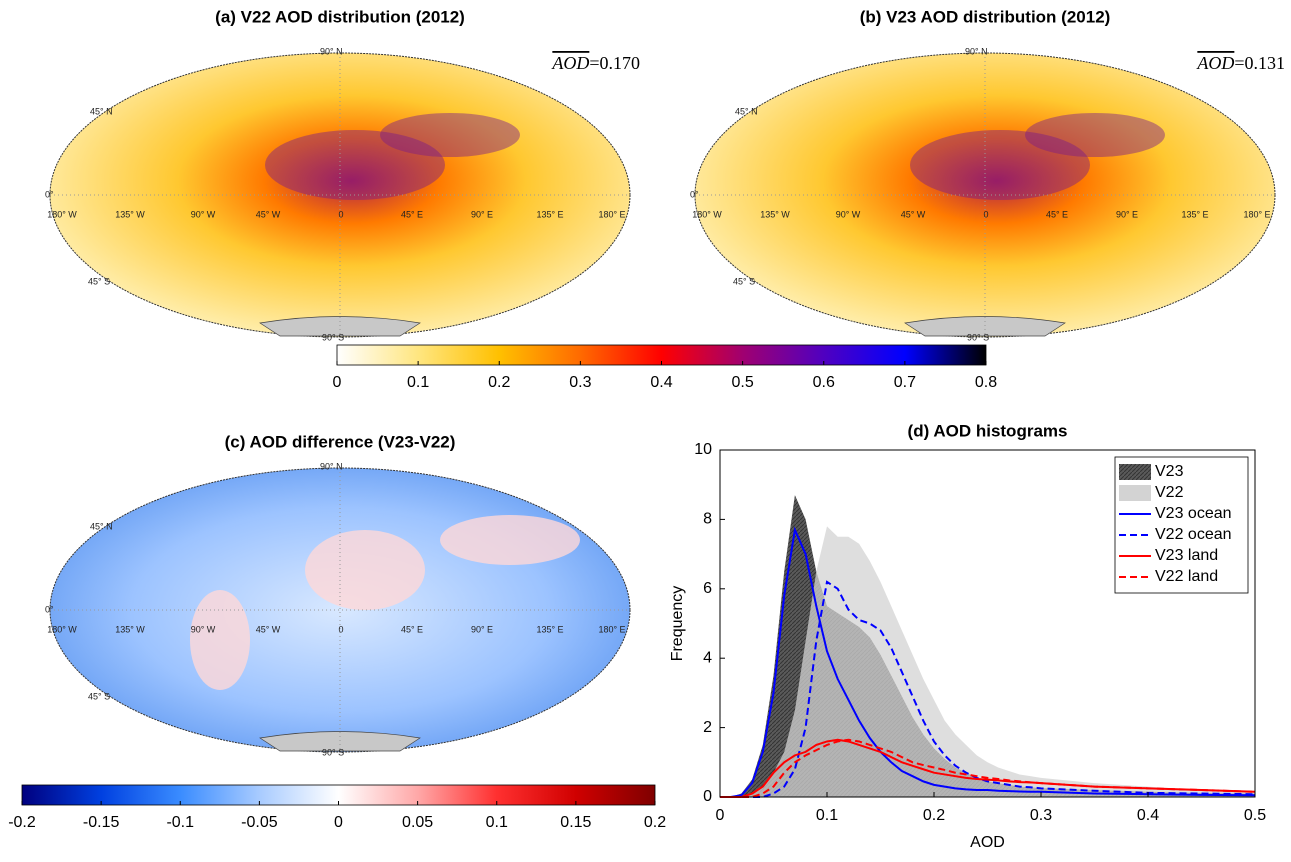 Image resolution: width=1291 pixels, height=862 pixels. Describe the element at coordinates (1169, 492) in the screenshot. I see `legend-label: V22` at that location.